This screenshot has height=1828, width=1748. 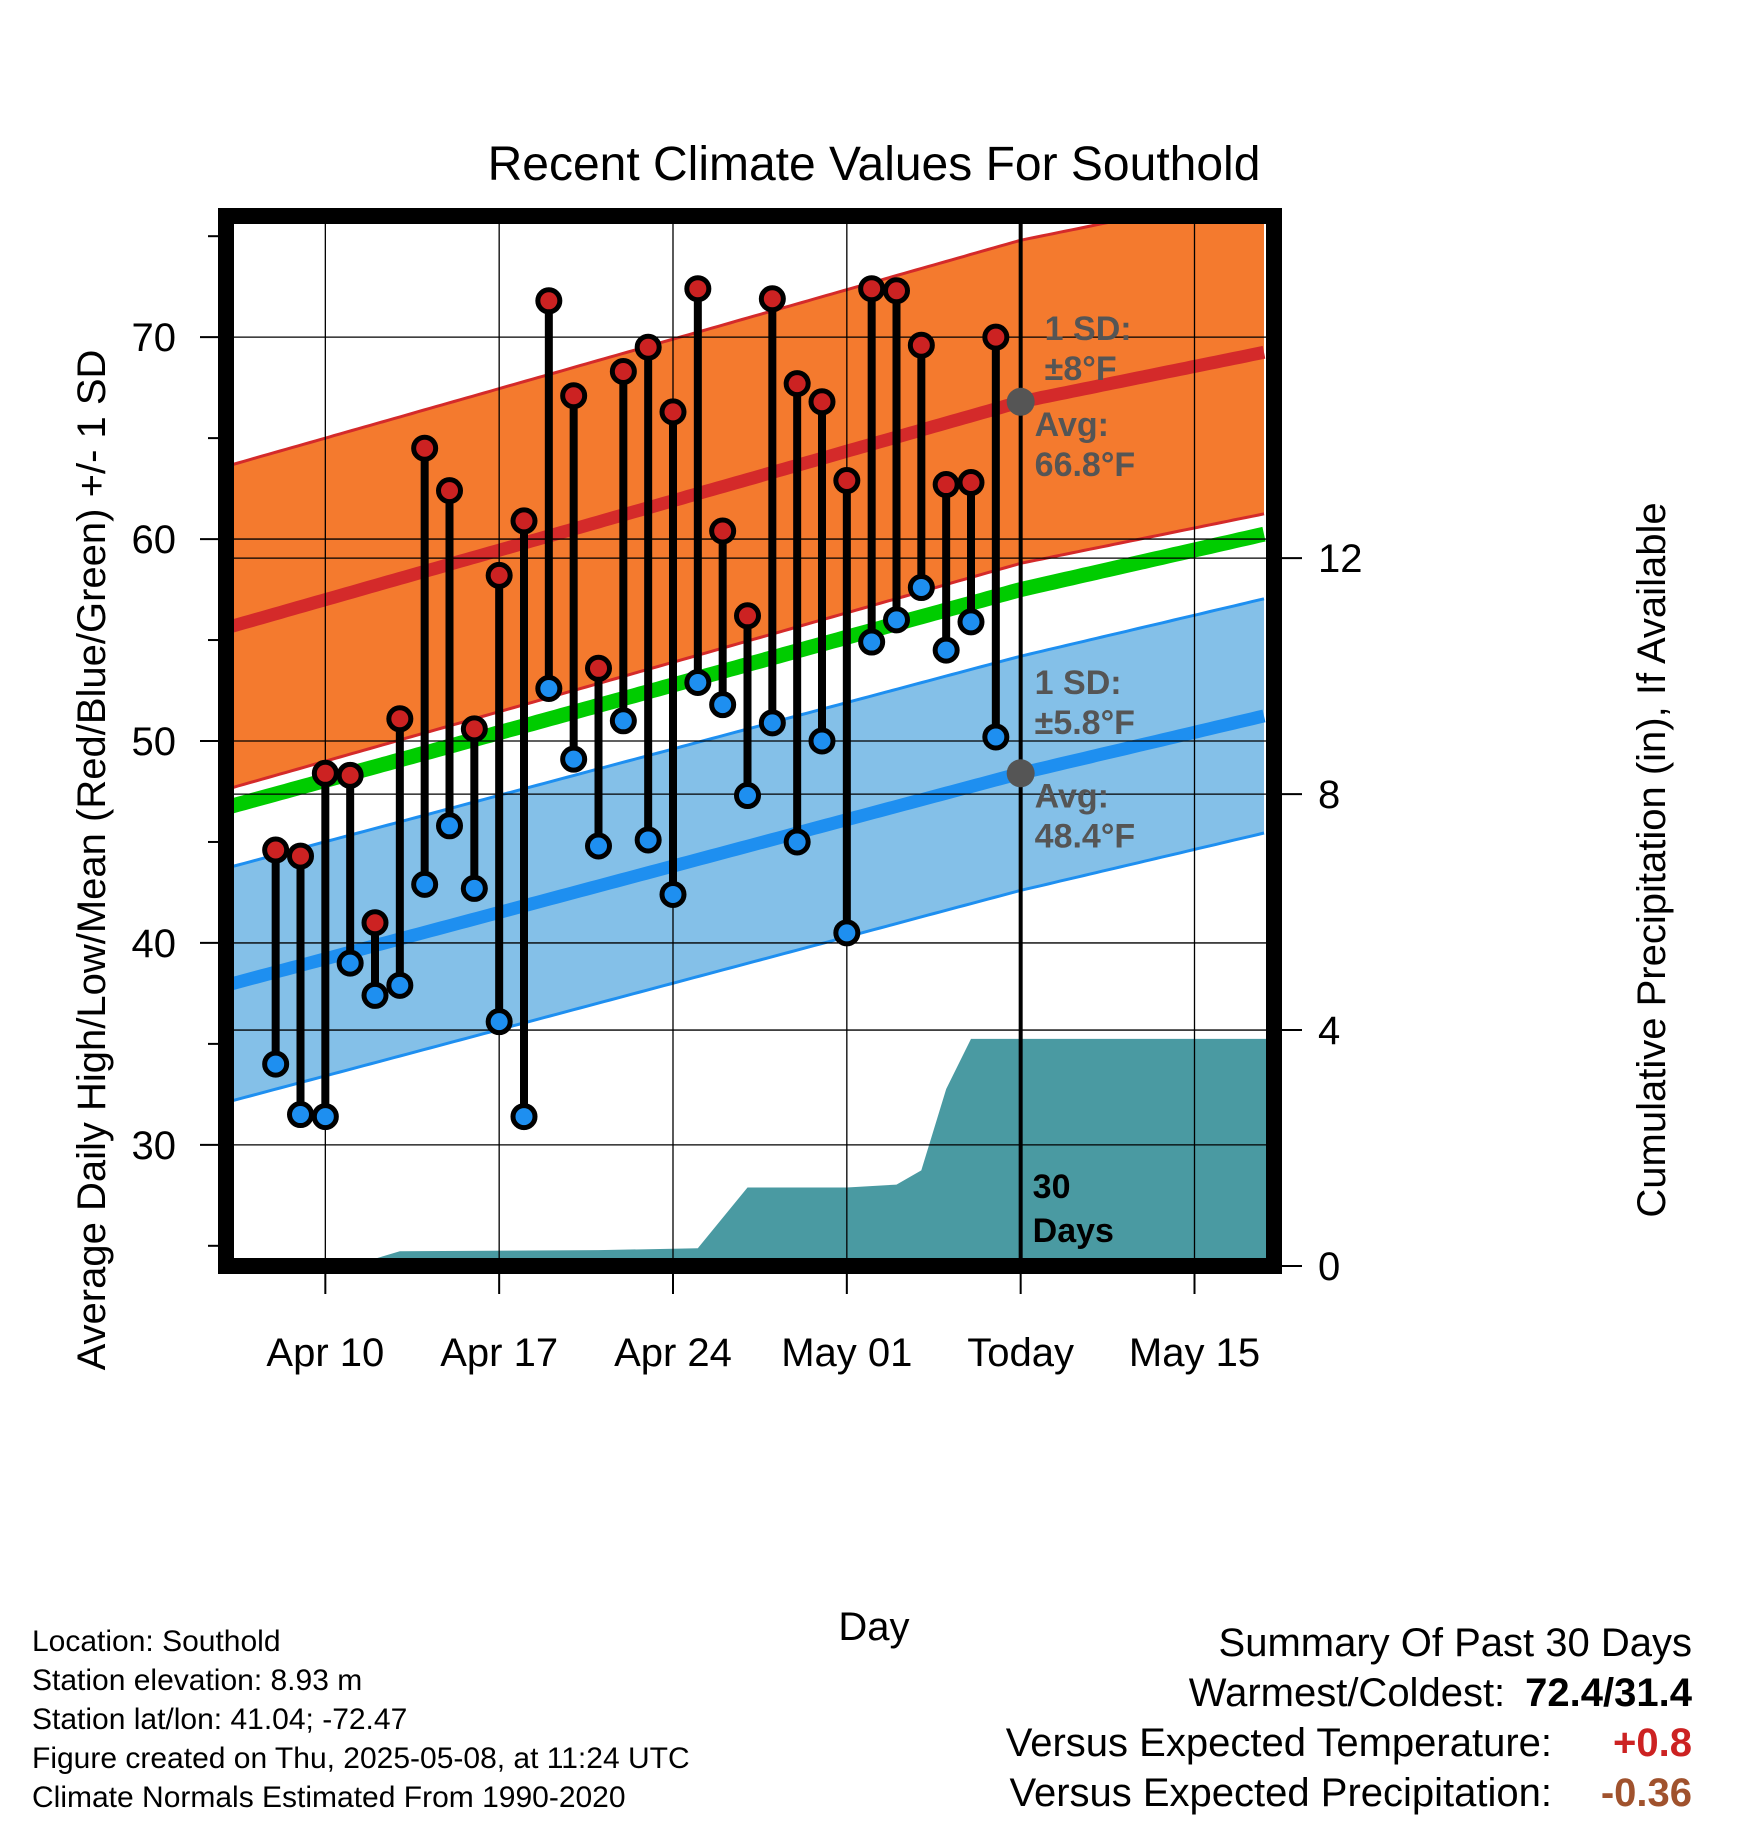 What do you see at coordinates (154, 338) in the screenshot?
I see `y-tick-label: 70` at bounding box center [154, 338].